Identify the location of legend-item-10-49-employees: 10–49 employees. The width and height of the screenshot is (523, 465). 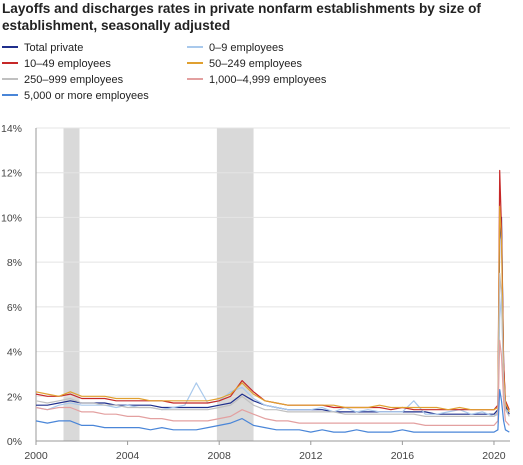
(56, 64).